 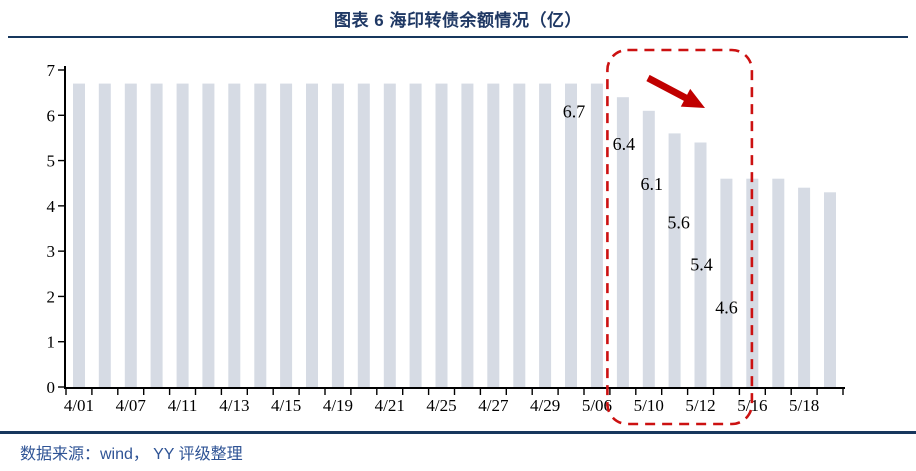 What do you see at coordinates (597, 405) in the screenshot?
I see `x-tick-label: 5/06` at bounding box center [597, 405].